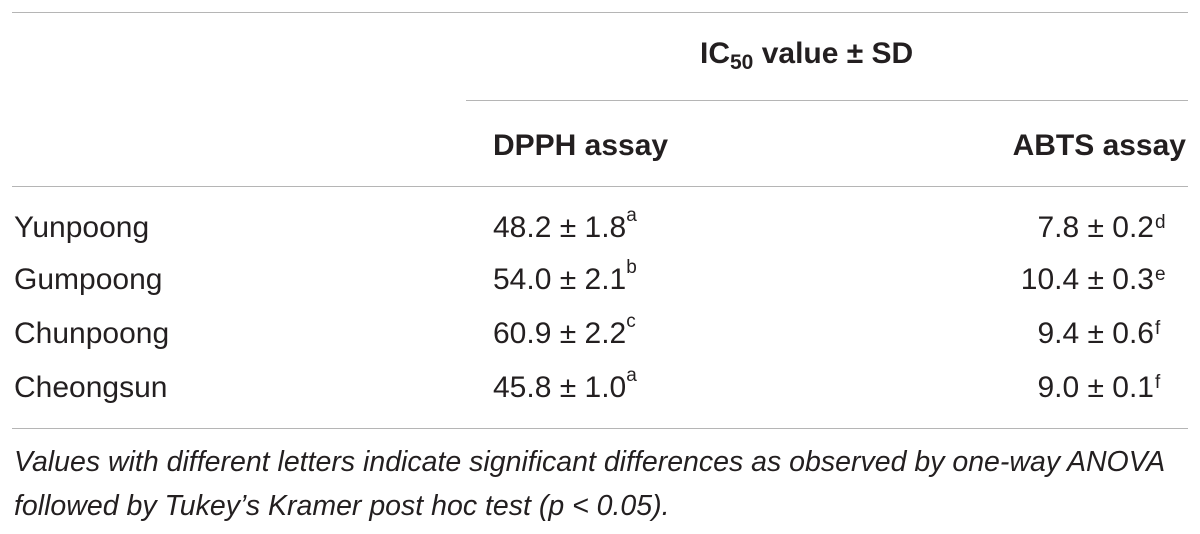  Describe the element at coordinates (565, 384) in the screenshot. I see `dpph-value: 45.8 ± 1.0a` at that location.